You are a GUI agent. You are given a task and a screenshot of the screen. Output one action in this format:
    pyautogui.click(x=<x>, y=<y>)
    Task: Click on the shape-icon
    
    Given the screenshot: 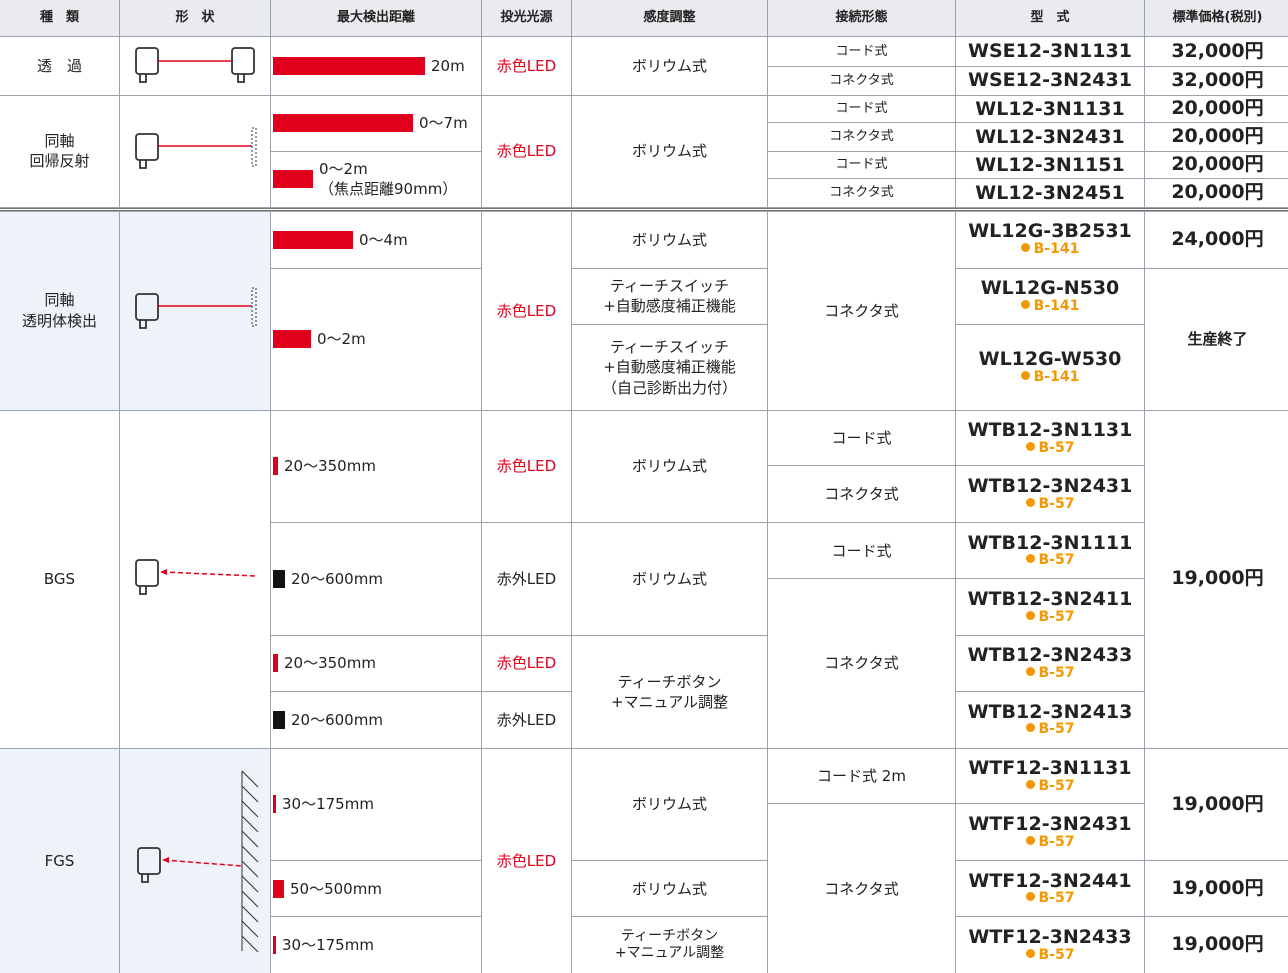 What is the action you would take?
    pyautogui.click(x=196, y=577)
    